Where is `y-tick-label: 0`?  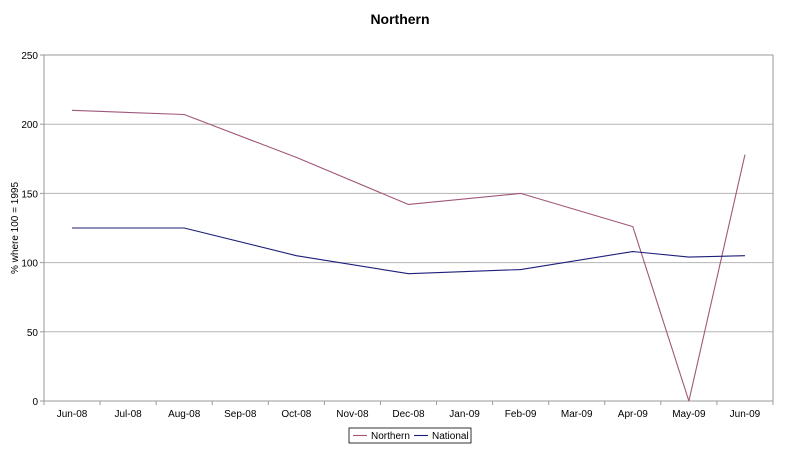
y-tick-label: 0 is located at coordinates (35, 402).